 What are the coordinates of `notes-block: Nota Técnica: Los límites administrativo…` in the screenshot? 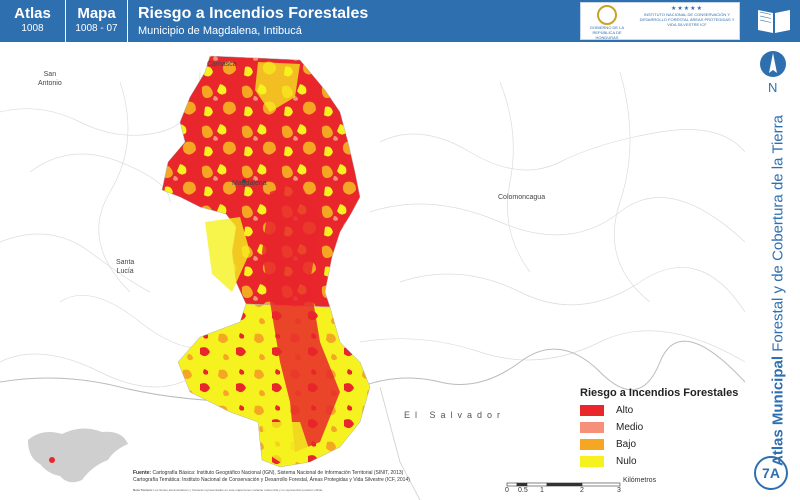 It's located at (308, 490).